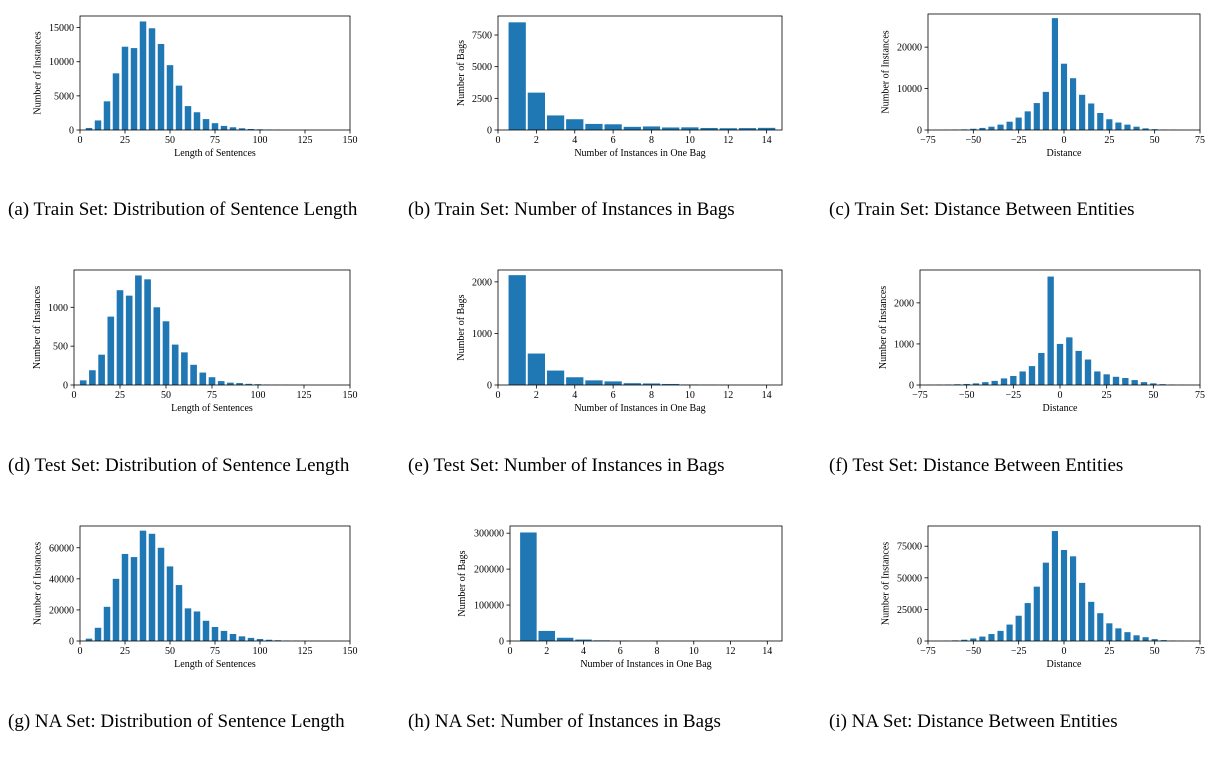  Describe the element at coordinates (909, 610) in the screenshot. I see `y-tick-label: 25000` at that location.